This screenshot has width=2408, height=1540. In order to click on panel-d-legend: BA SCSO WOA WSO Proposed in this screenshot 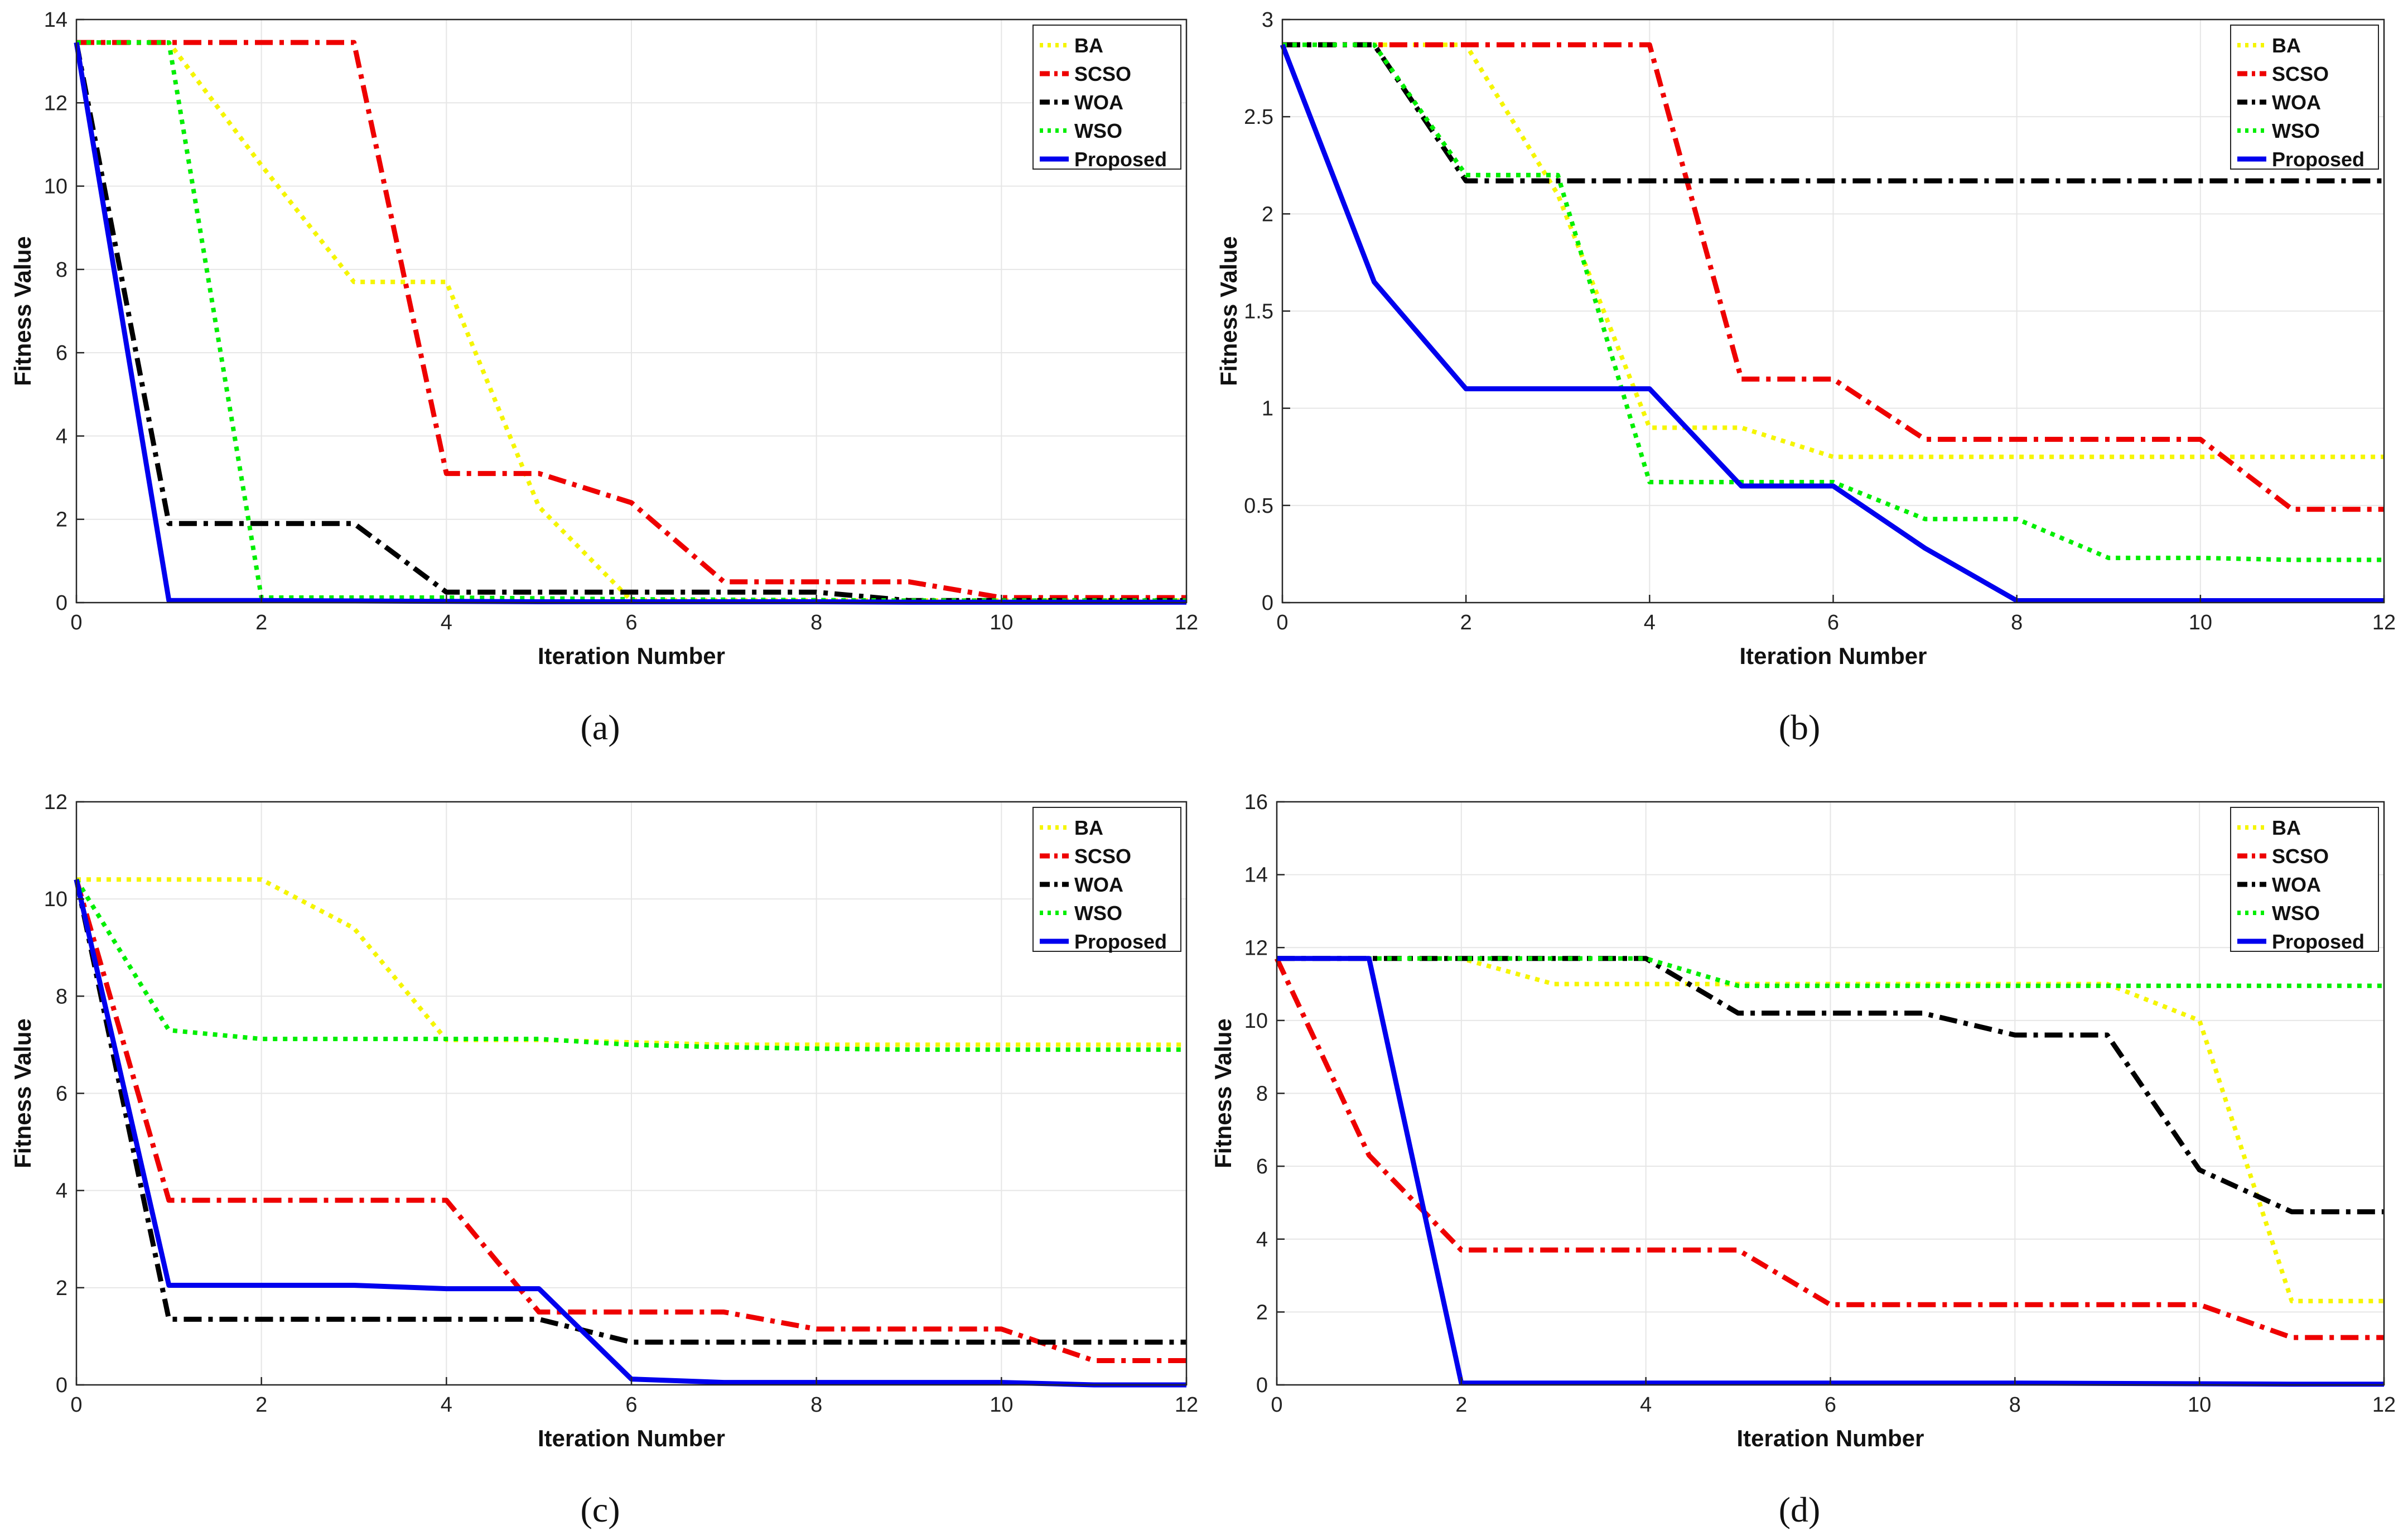, I will do `click(2304, 880)`.